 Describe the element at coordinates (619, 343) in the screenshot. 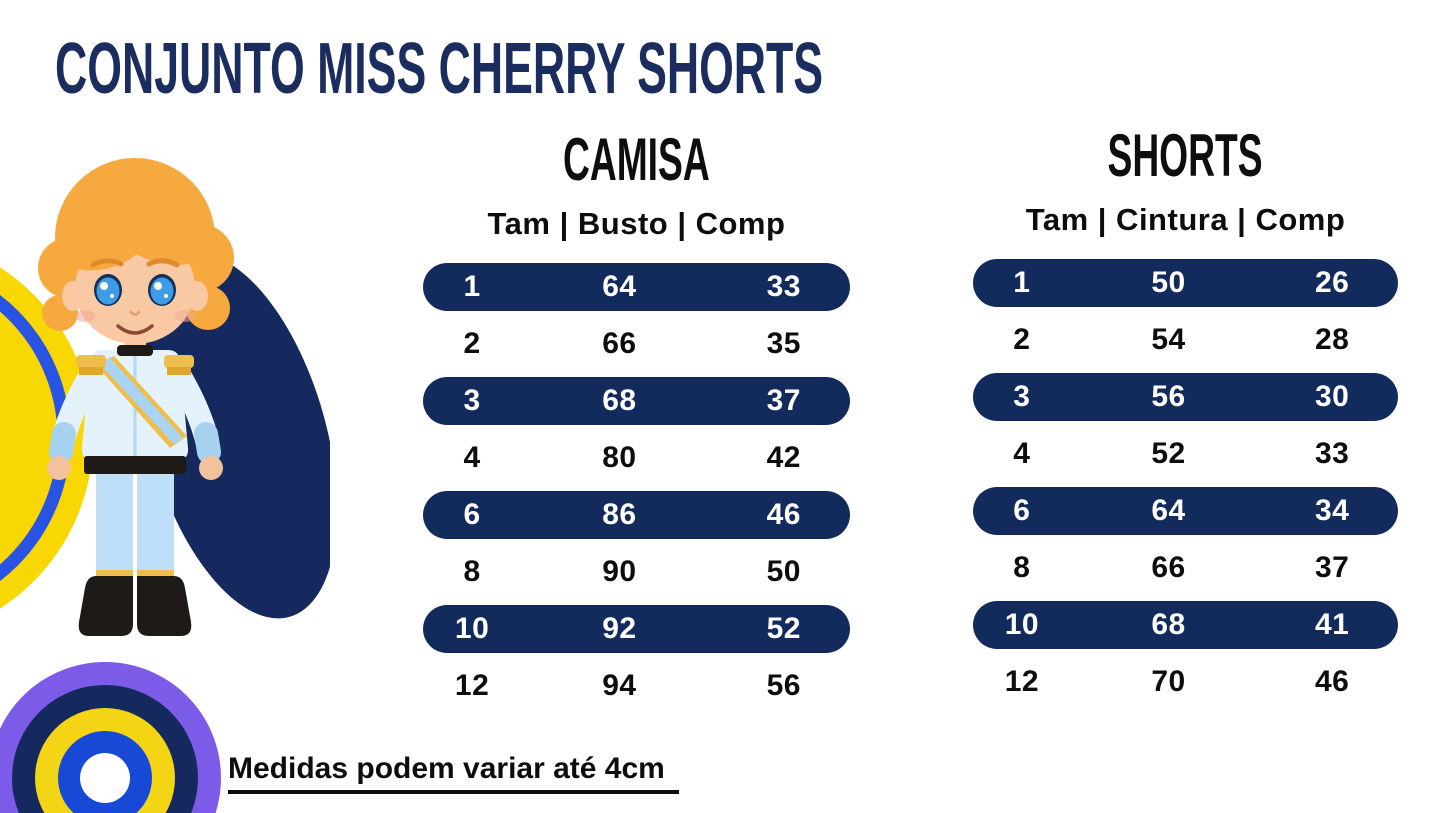

I see `busto-cell: 66` at that location.